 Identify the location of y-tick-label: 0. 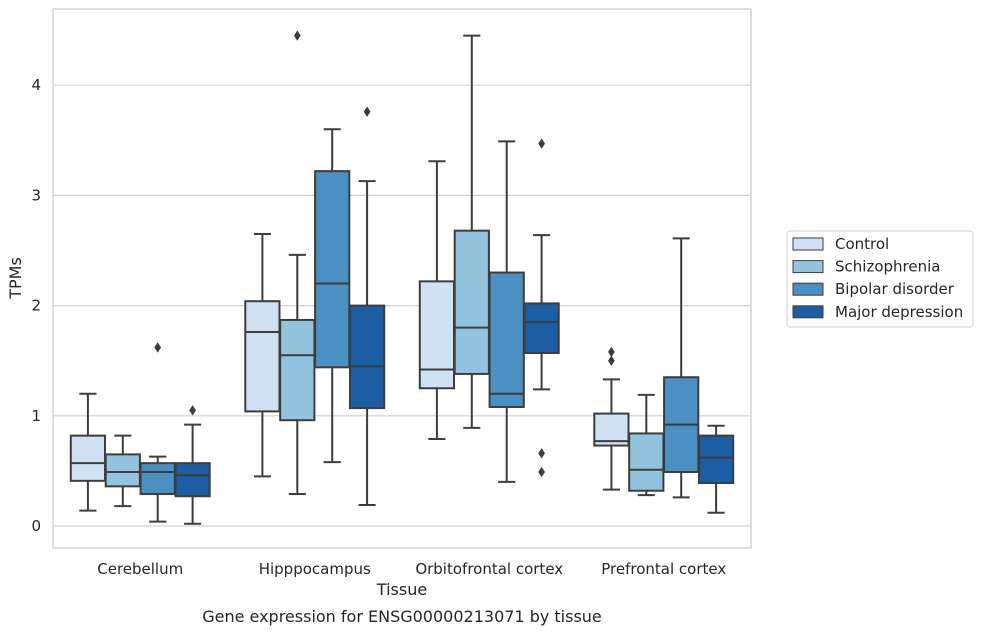
(36, 526).